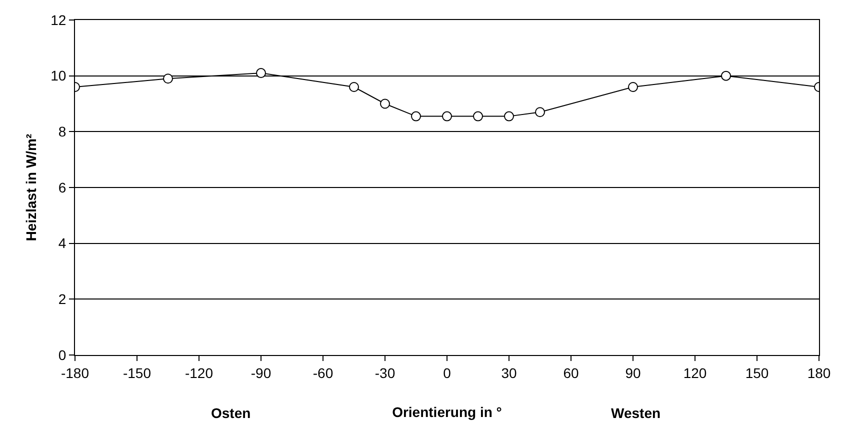 This screenshot has height=430, width=843. Describe the element at coordinates (62, 354) in the screenshot. I see `y-tick-label: 0` at that location.